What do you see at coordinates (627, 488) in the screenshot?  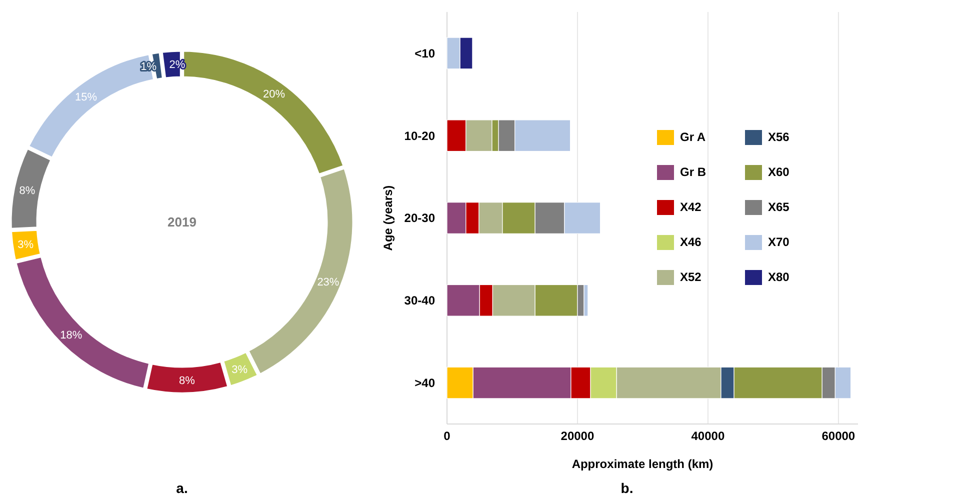 I see `text: b.` at bounding box center [627, 488].